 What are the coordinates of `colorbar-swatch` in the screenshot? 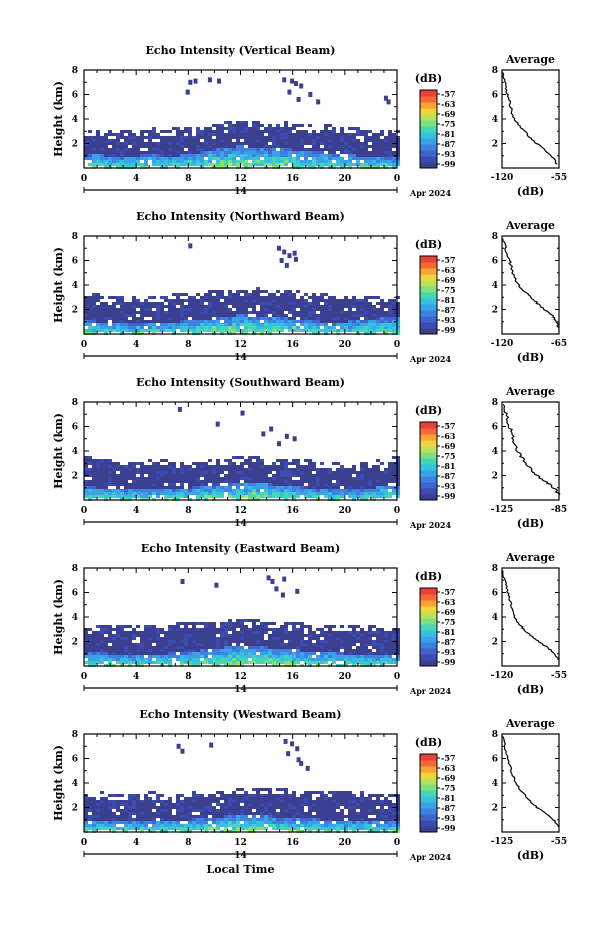 It's located at (428, 437).